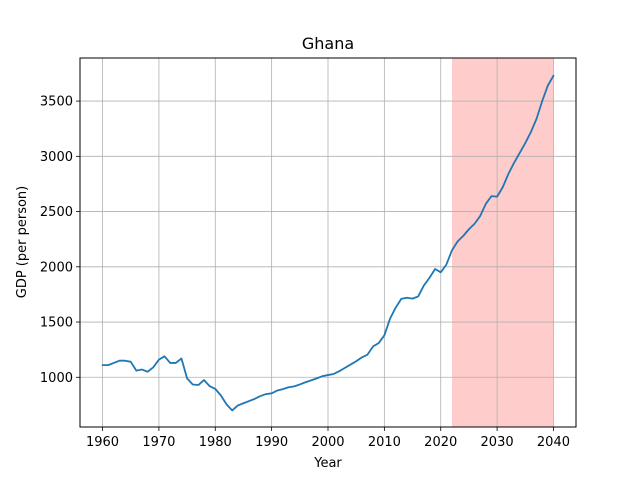  I want to click on y-tick-label: 3000, so click(56, 157).